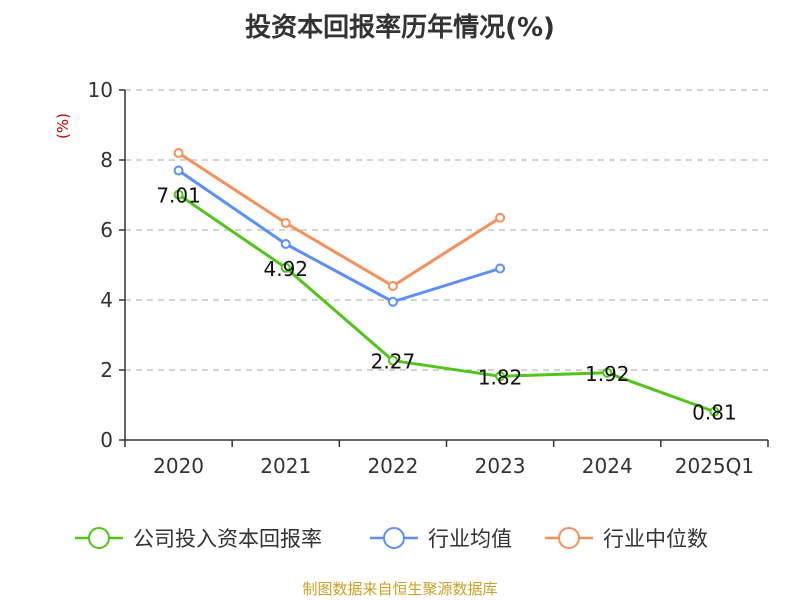 The width and height of the screenshot is (800, 600). I want to click on x-tick-label: 2023, so click(500, 466).